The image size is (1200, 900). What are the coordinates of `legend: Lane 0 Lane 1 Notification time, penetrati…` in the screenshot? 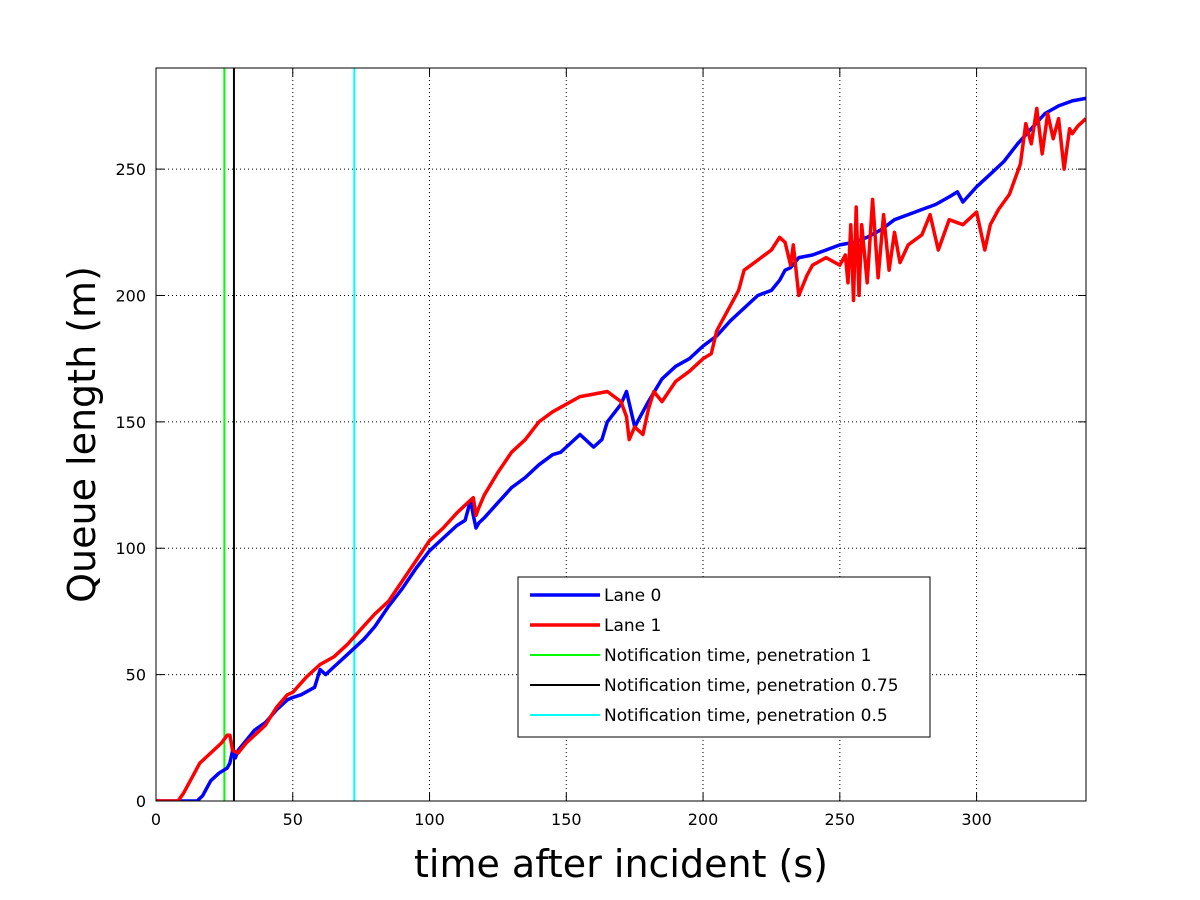 It's located at (724, 657).